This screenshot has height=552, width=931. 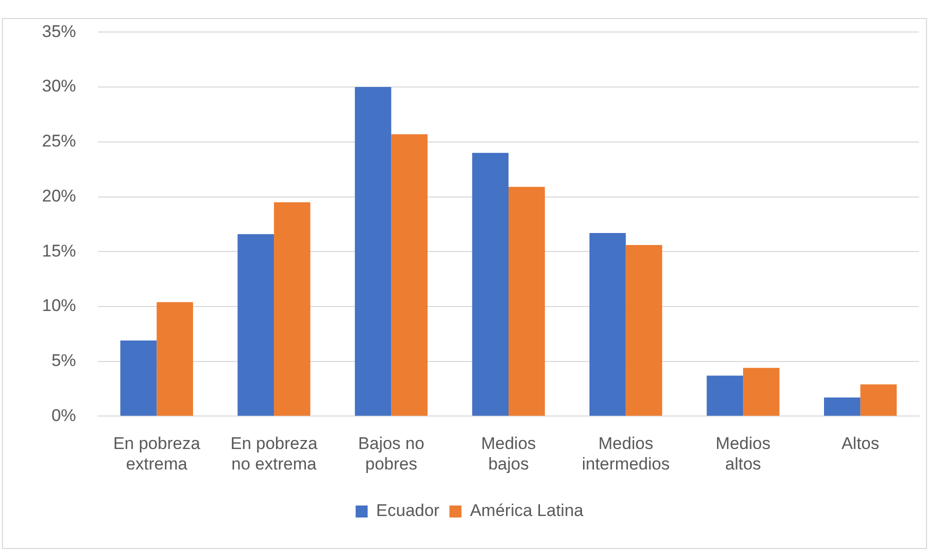 I want to click on y-tick-label: 15%, so click(x=59, y=250).